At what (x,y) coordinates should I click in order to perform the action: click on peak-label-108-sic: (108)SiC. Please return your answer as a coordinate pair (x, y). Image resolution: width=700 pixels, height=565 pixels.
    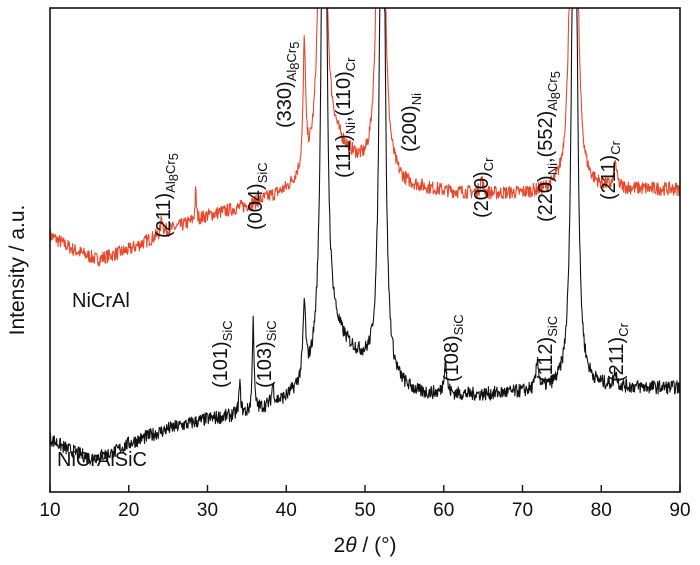
    Looking at the image, I should click on (453, 348).